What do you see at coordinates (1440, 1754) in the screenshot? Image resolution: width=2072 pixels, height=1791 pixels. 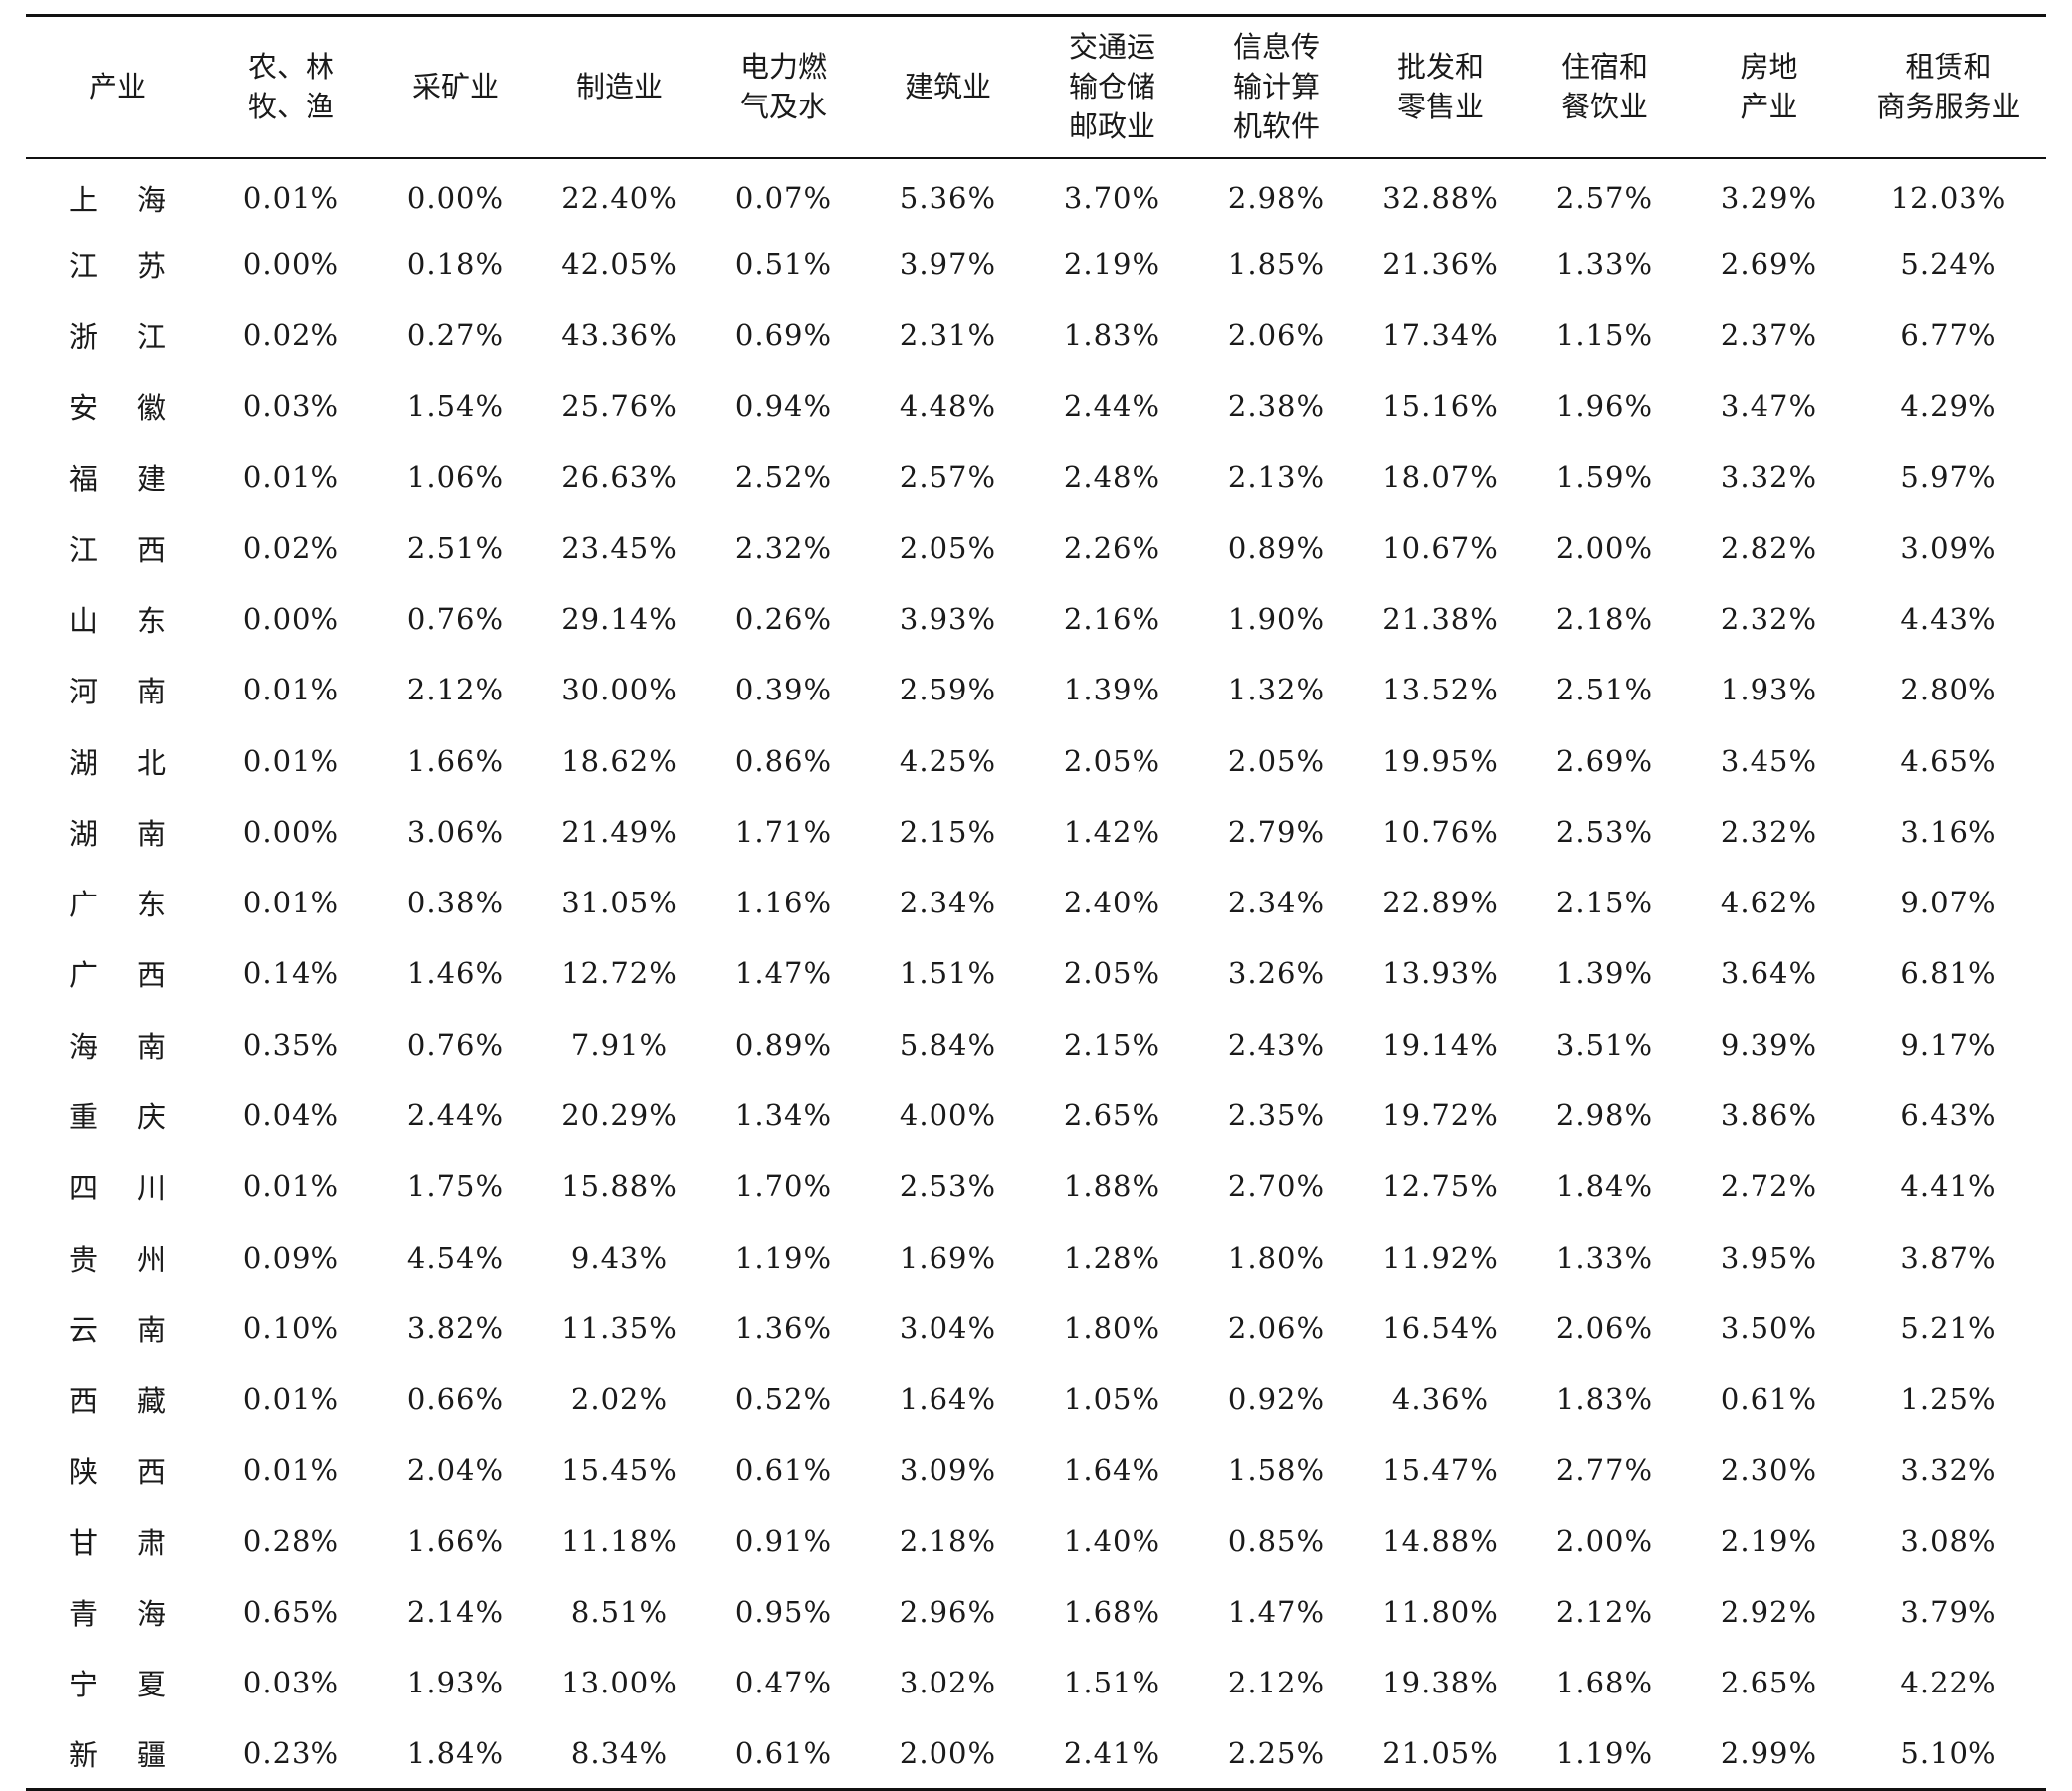 I see `value-cell: 21.05%` at bounding box center [1440, 1754].